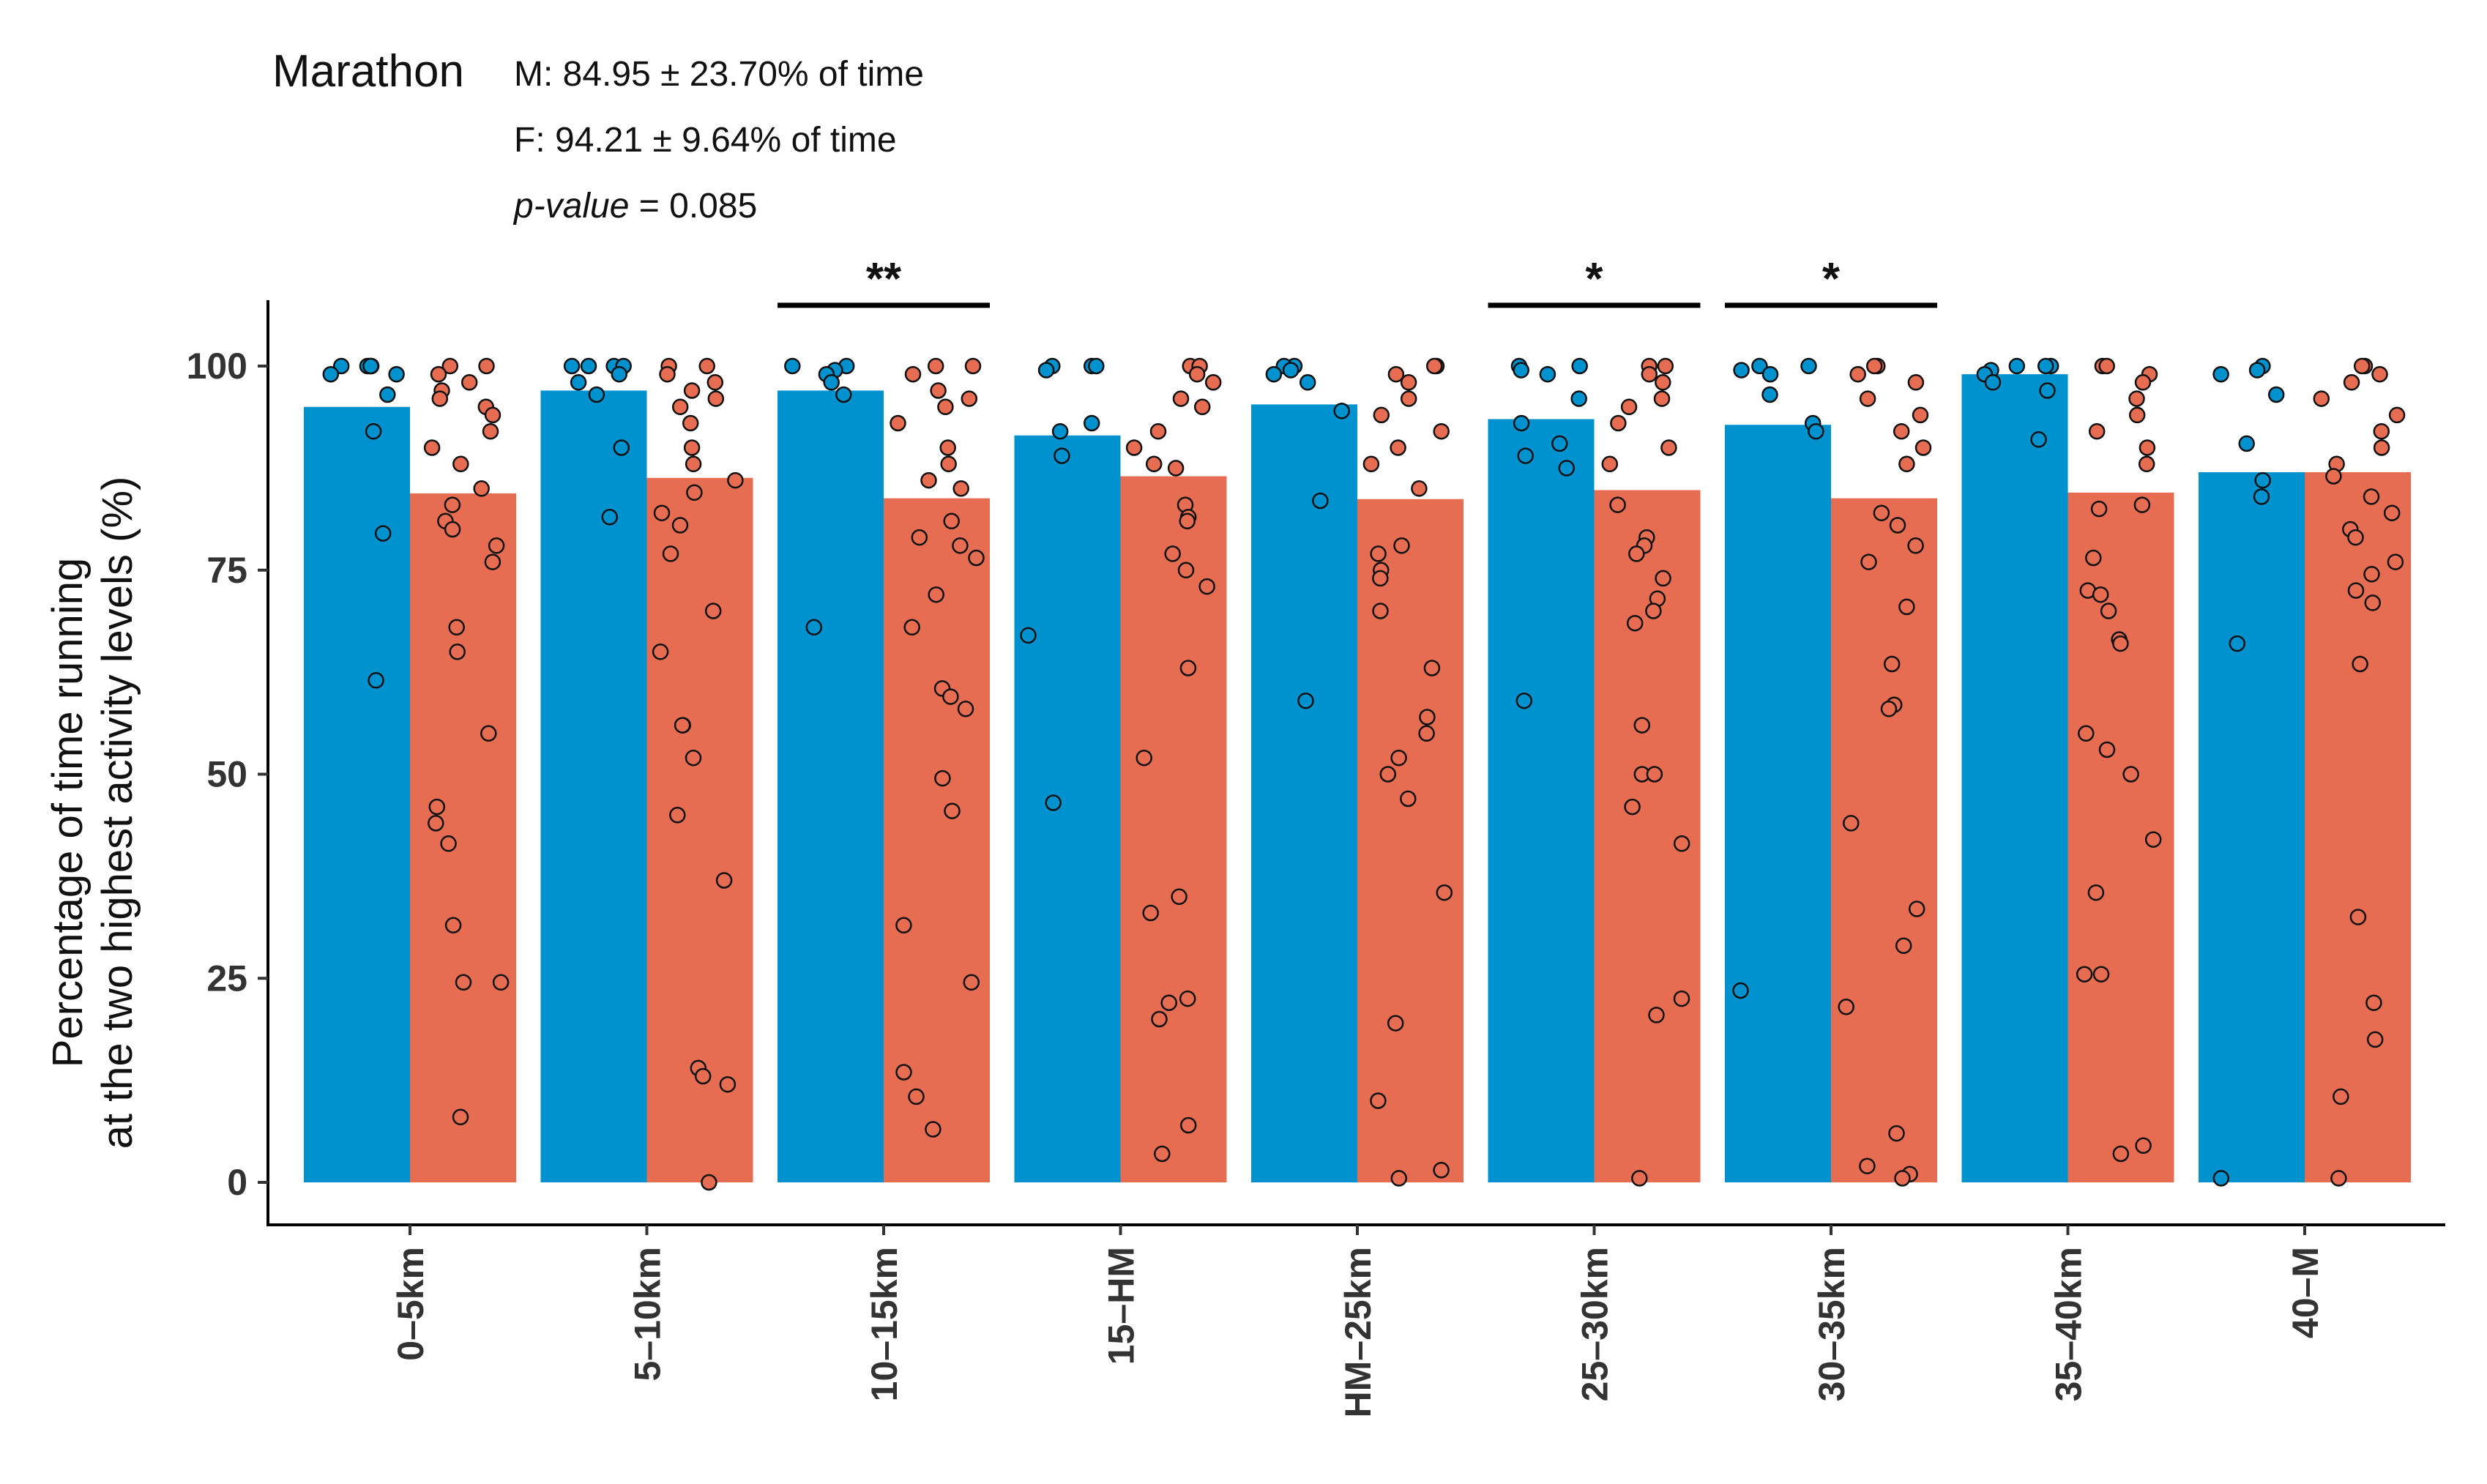 The width and height of the screenshot is (2487, 1484). Describe the element at coordinates (647, 1314) in the screenshot. I see `x-tick-label-1: 5–10km` at that location.